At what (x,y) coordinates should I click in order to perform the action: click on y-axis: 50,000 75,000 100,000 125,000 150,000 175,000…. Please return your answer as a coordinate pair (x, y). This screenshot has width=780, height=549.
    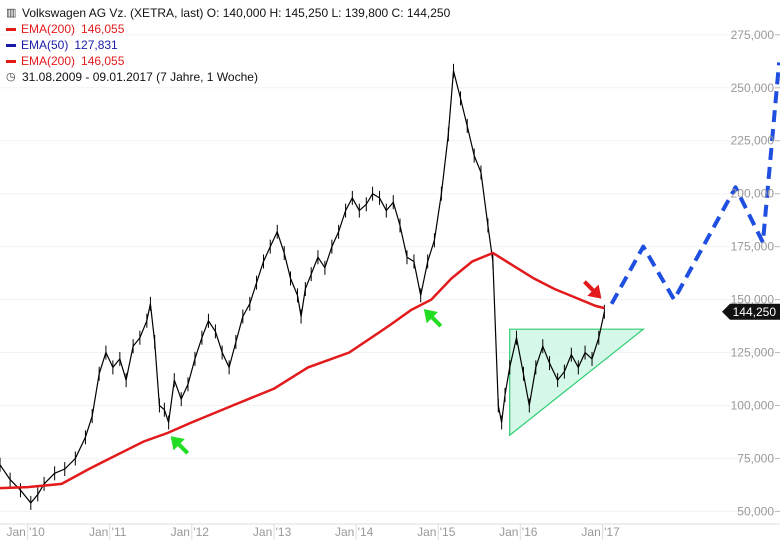
    Looking at the image, I should click on (755, 273).